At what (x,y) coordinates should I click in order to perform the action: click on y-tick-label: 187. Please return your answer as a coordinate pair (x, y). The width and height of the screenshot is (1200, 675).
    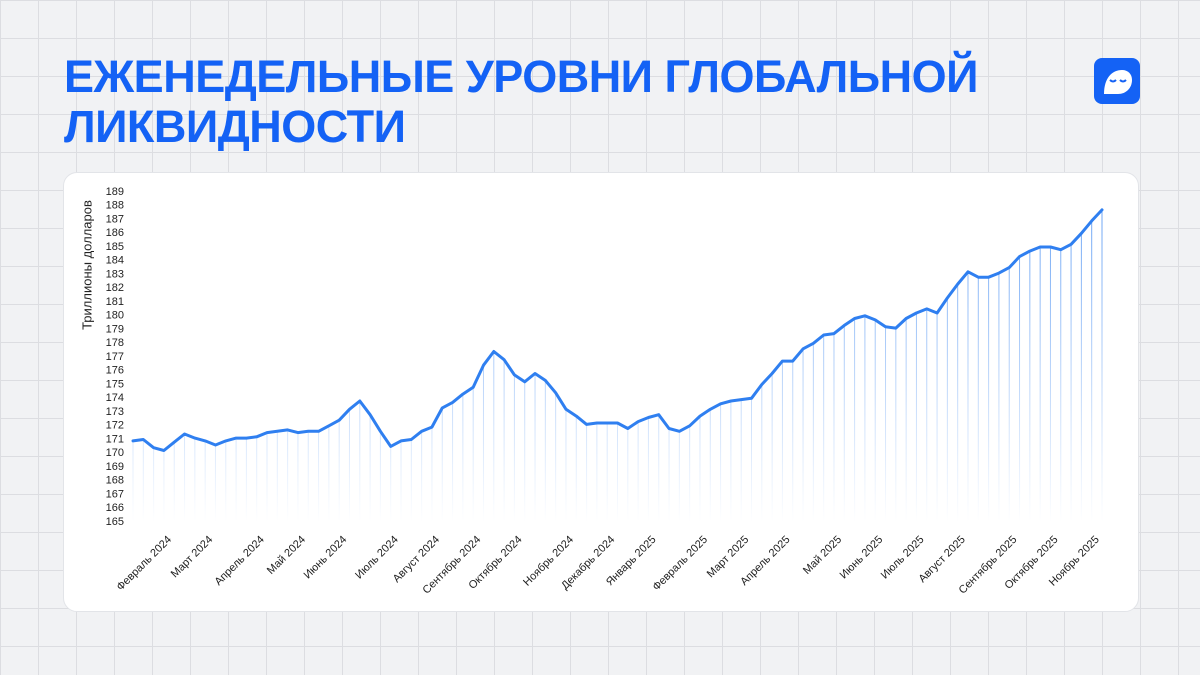
    Looking at the image, I should click on (115, 219).